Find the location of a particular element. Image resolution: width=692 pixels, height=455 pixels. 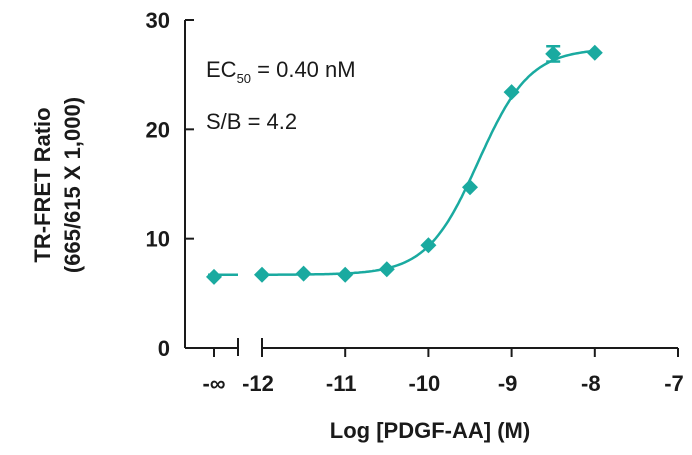

ec50-subscript: 50 is located at coordinates (244, 78).